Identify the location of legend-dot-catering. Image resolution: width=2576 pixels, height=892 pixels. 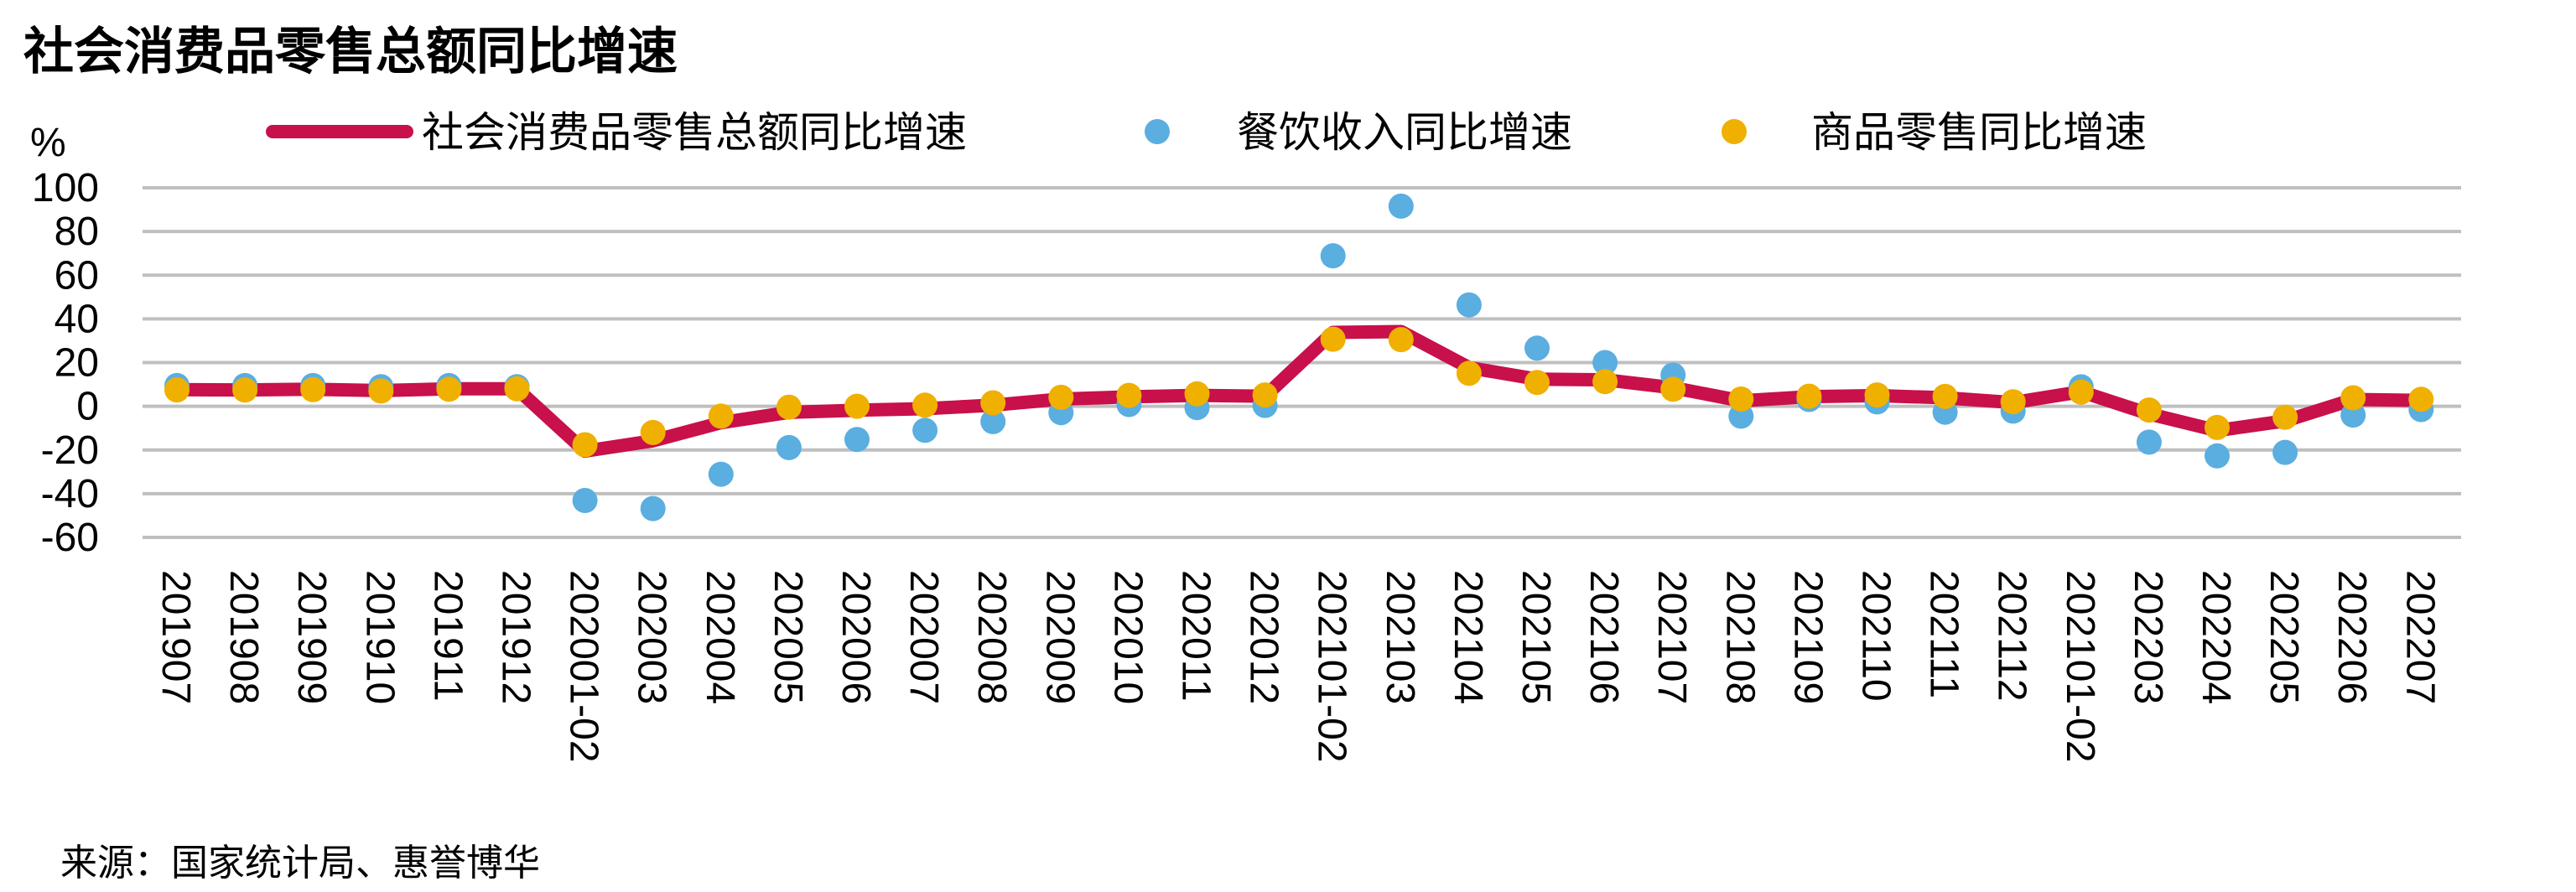
(1157, 131).